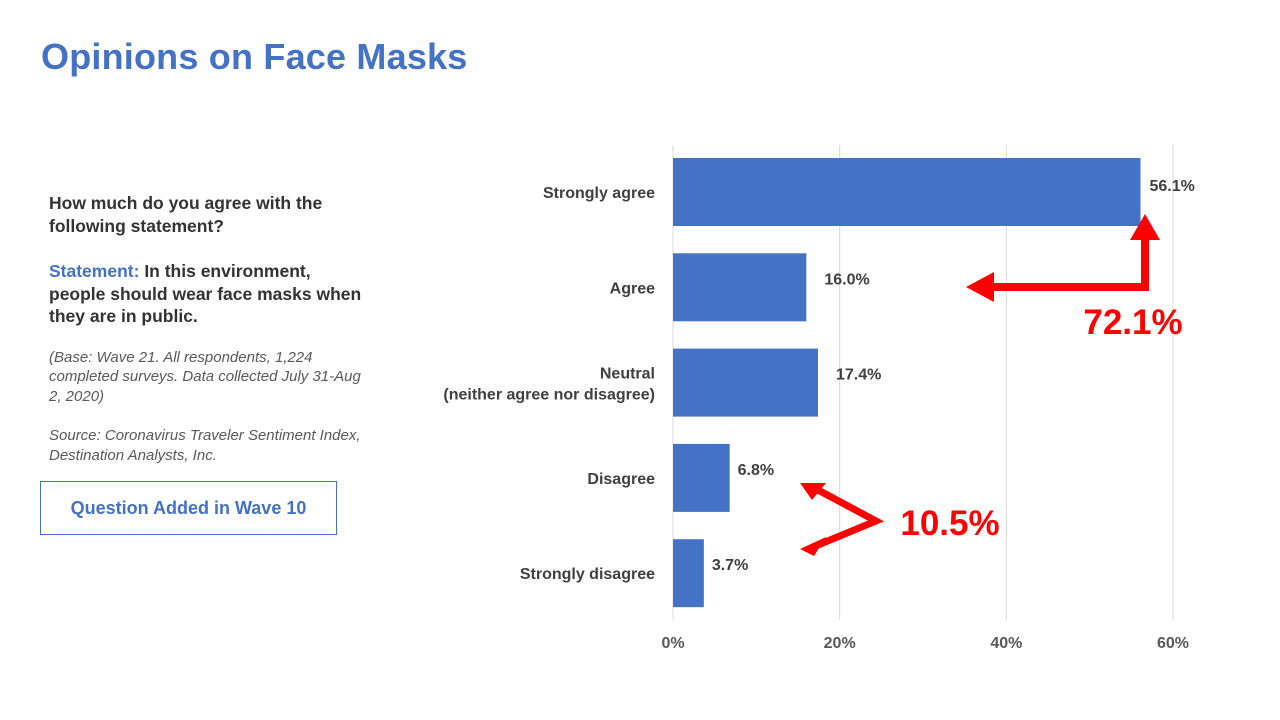  I want to click on x-tick-label: 20%, so click(840, 643).